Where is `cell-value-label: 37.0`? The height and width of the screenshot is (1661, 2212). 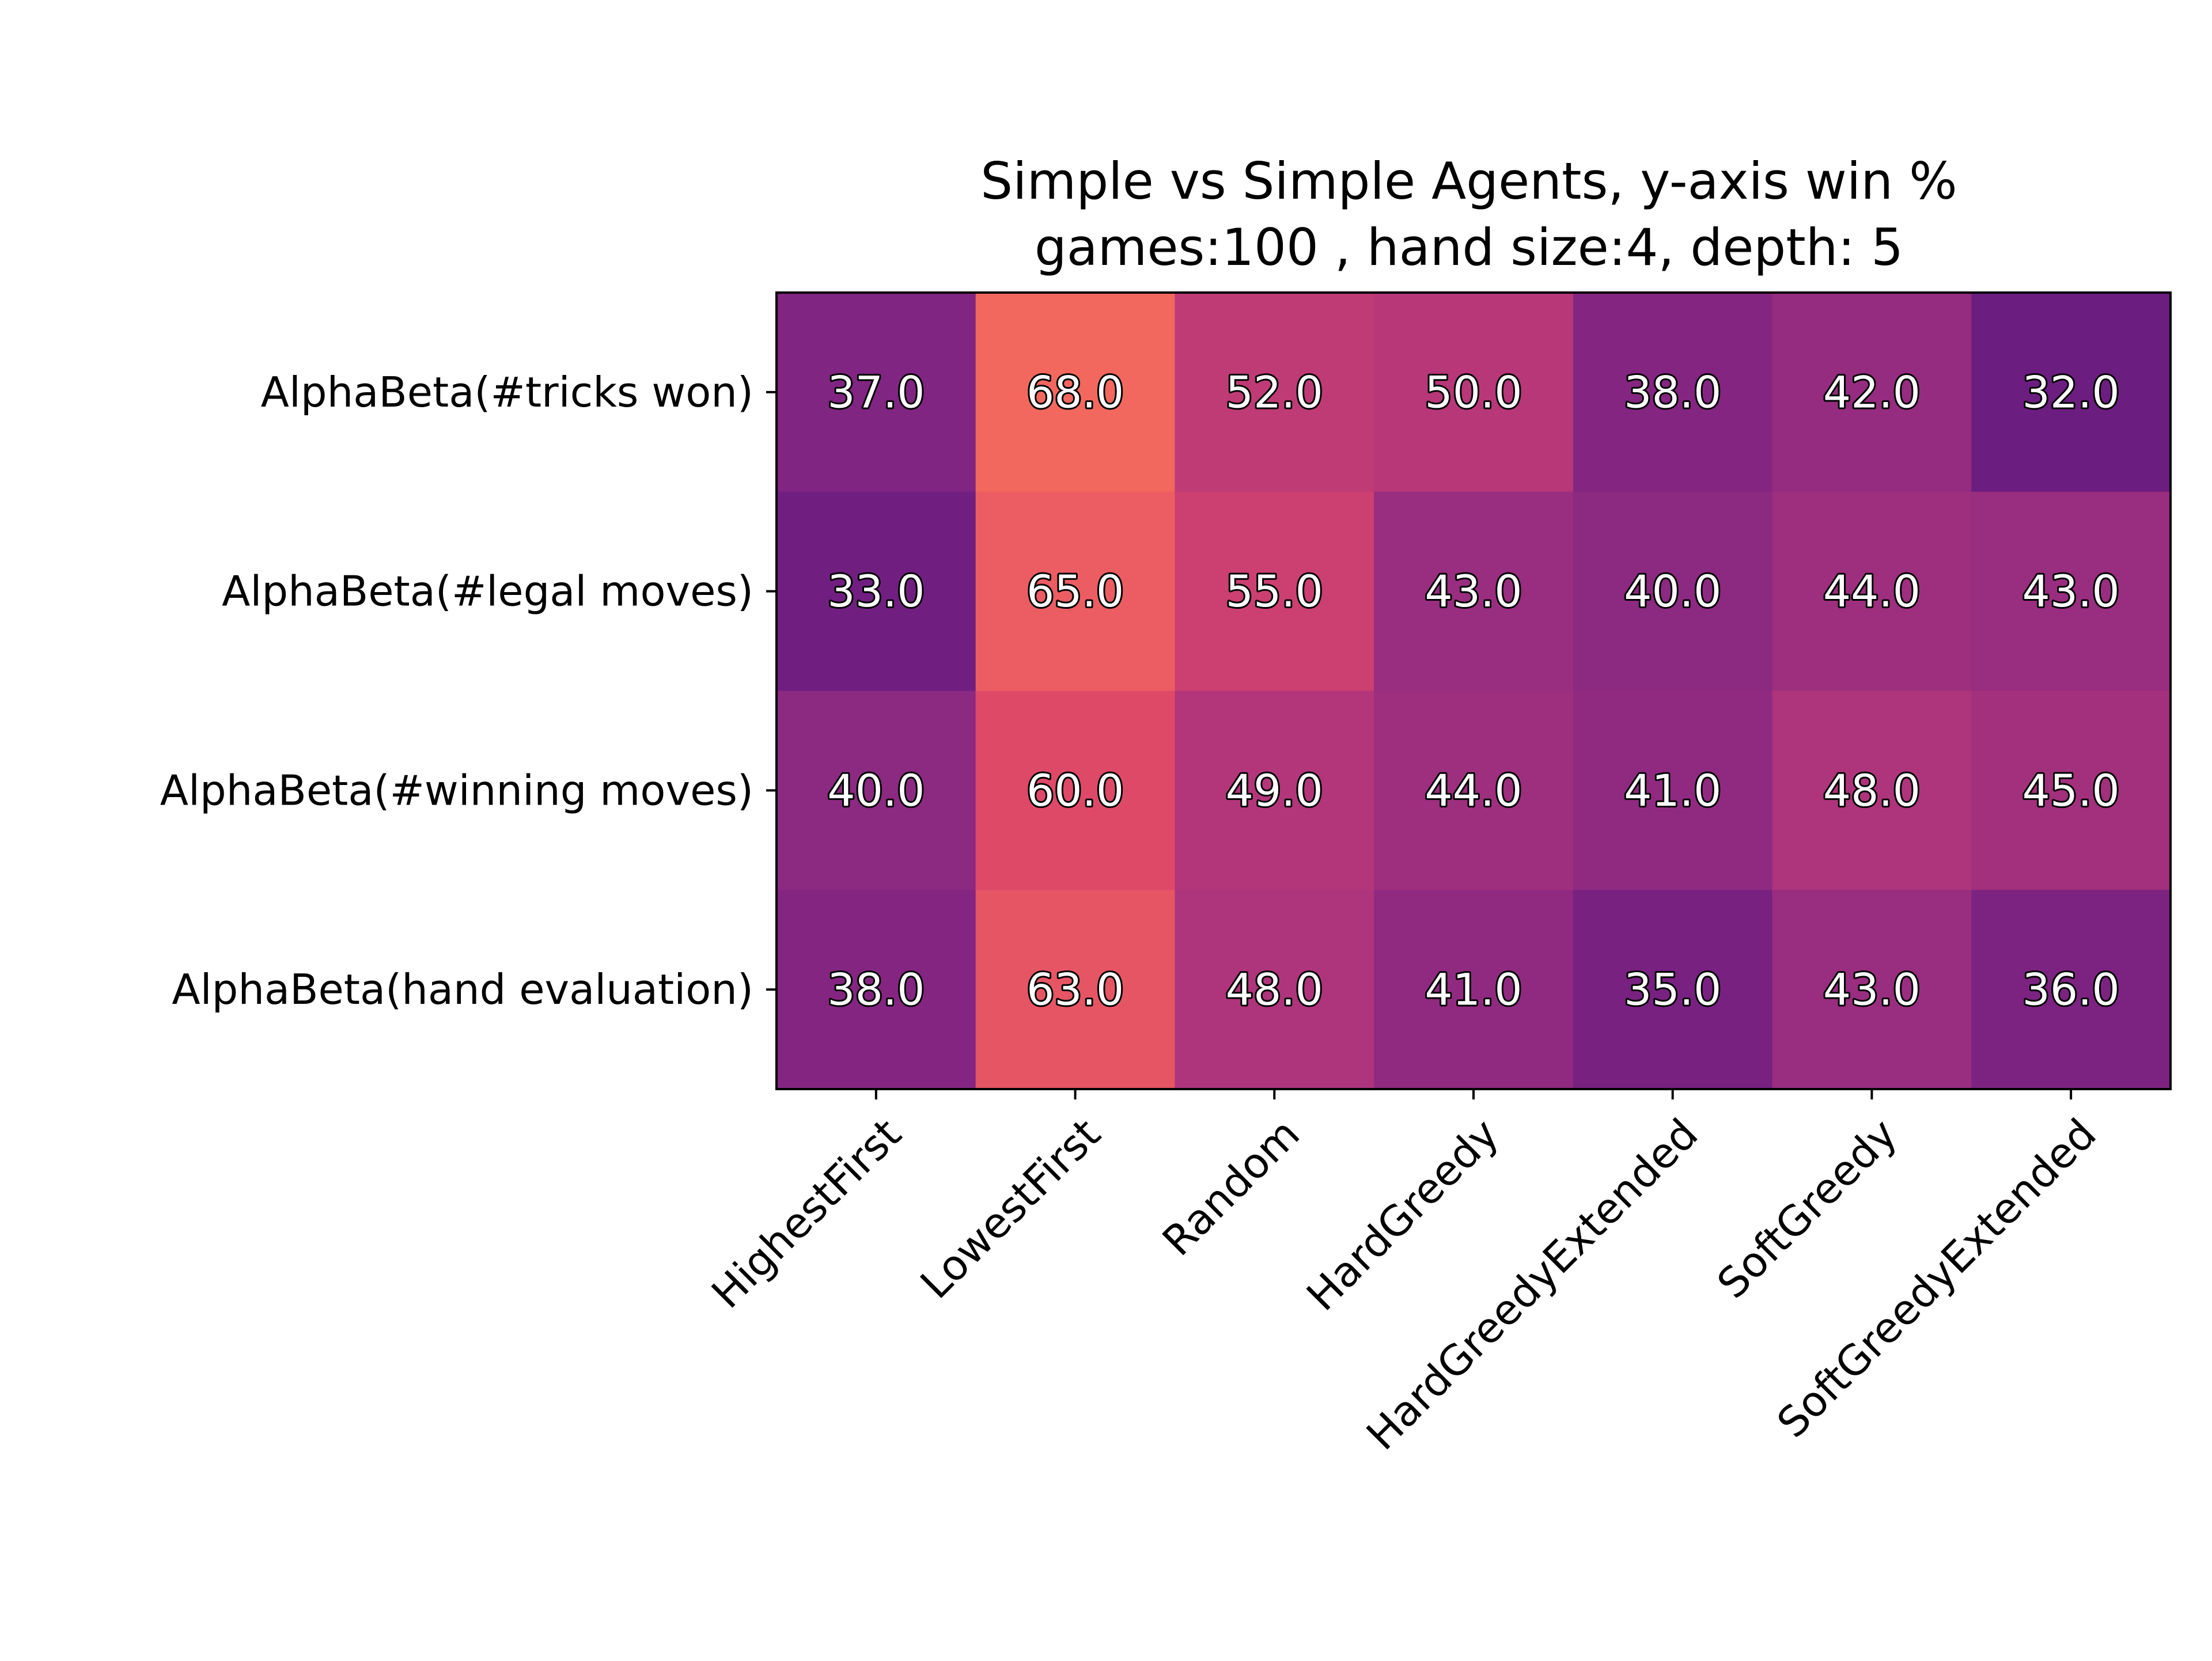 cell-value-label: 37.0 is located at coordinates (876, 392).